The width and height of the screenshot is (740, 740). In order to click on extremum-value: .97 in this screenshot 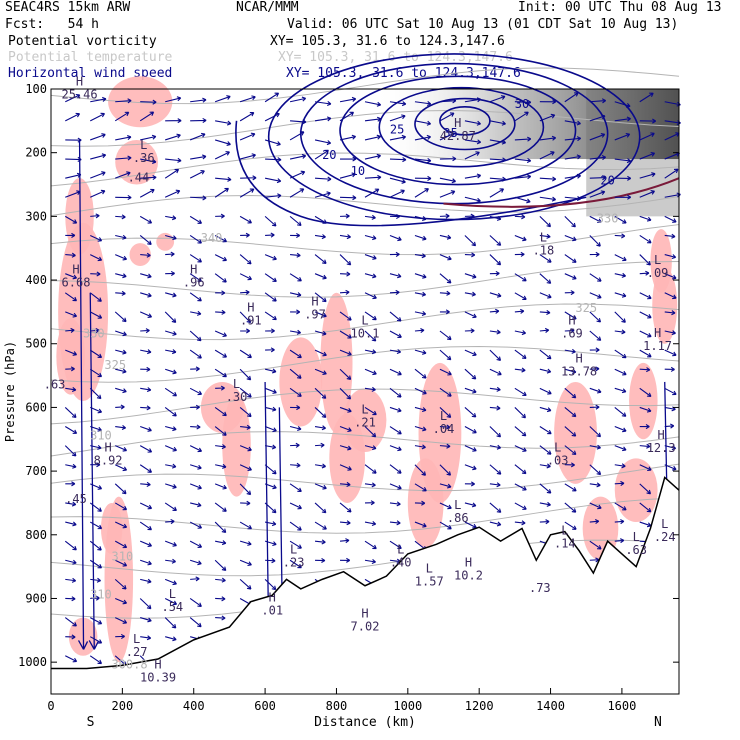, I will do `click(315, 314)`.